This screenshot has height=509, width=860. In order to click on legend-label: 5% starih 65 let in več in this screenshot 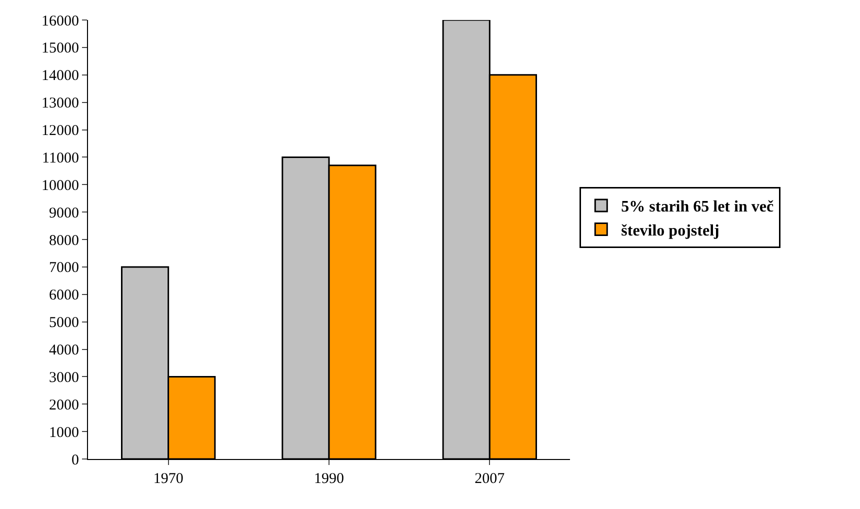, I will do `click(697, 207)`.